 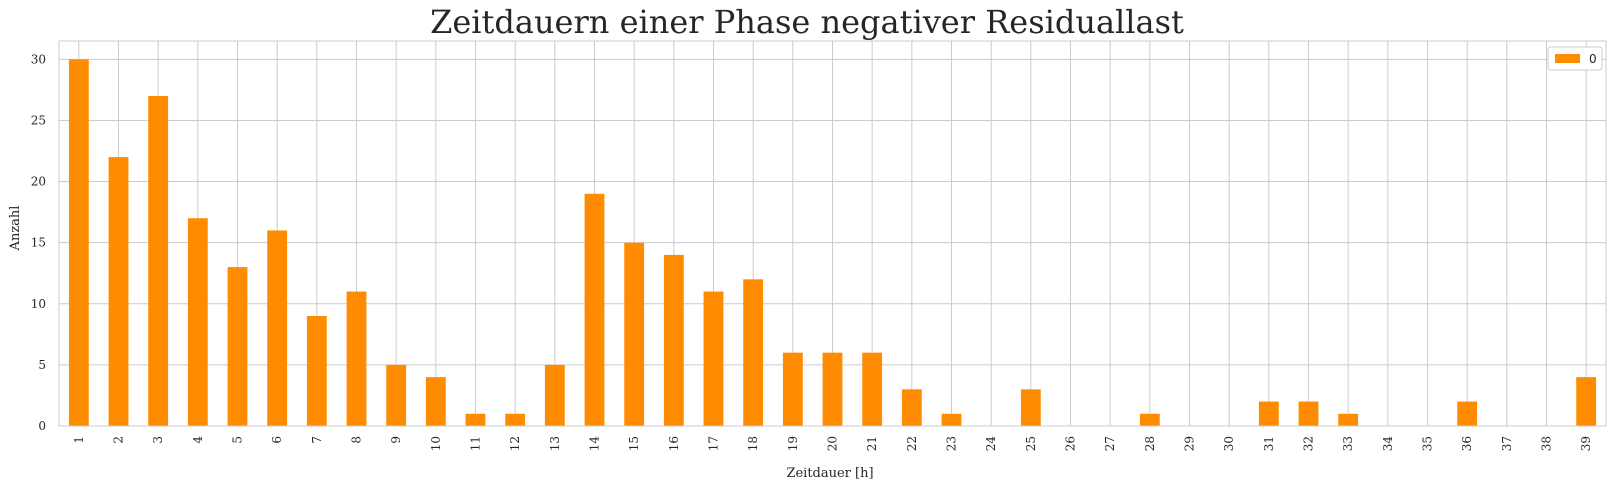 I want to click on x-tick-label: 7, so click(x=317, y=440).